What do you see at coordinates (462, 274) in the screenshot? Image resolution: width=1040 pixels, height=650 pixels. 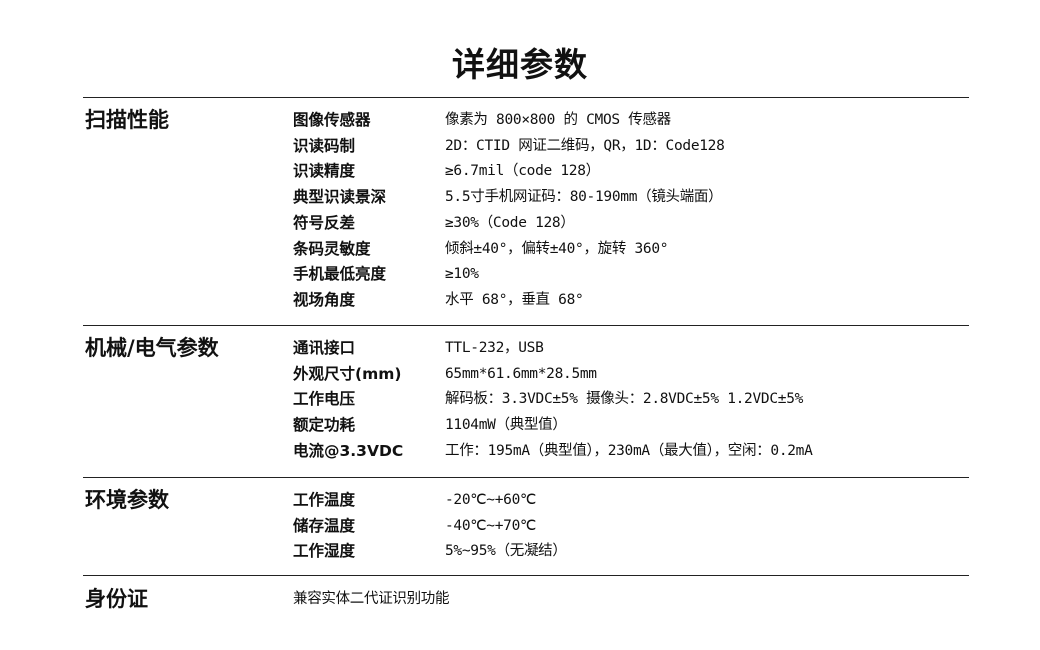 I see `spec-value: ≥10%` at bounding box center [462, 274].